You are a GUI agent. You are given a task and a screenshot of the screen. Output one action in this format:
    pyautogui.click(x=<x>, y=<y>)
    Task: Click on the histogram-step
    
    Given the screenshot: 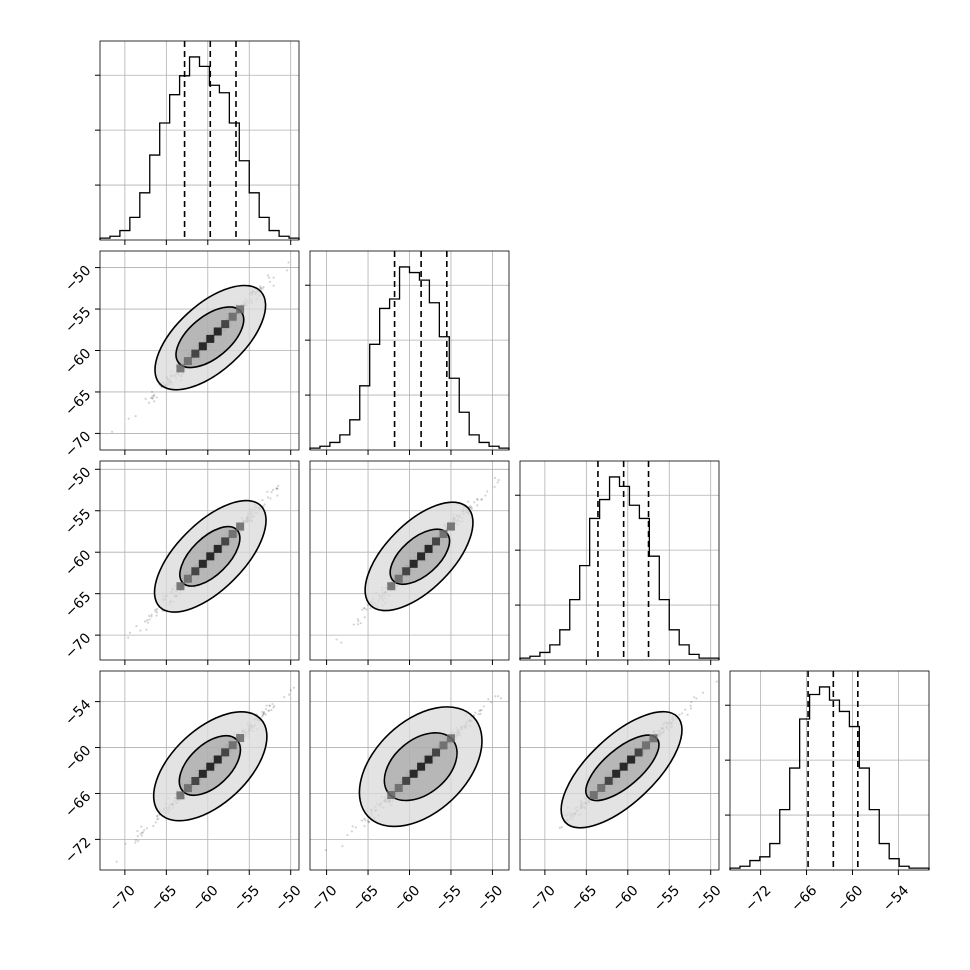 What is the action you would take?
    pyautogui.click(x=199, y=148)
    